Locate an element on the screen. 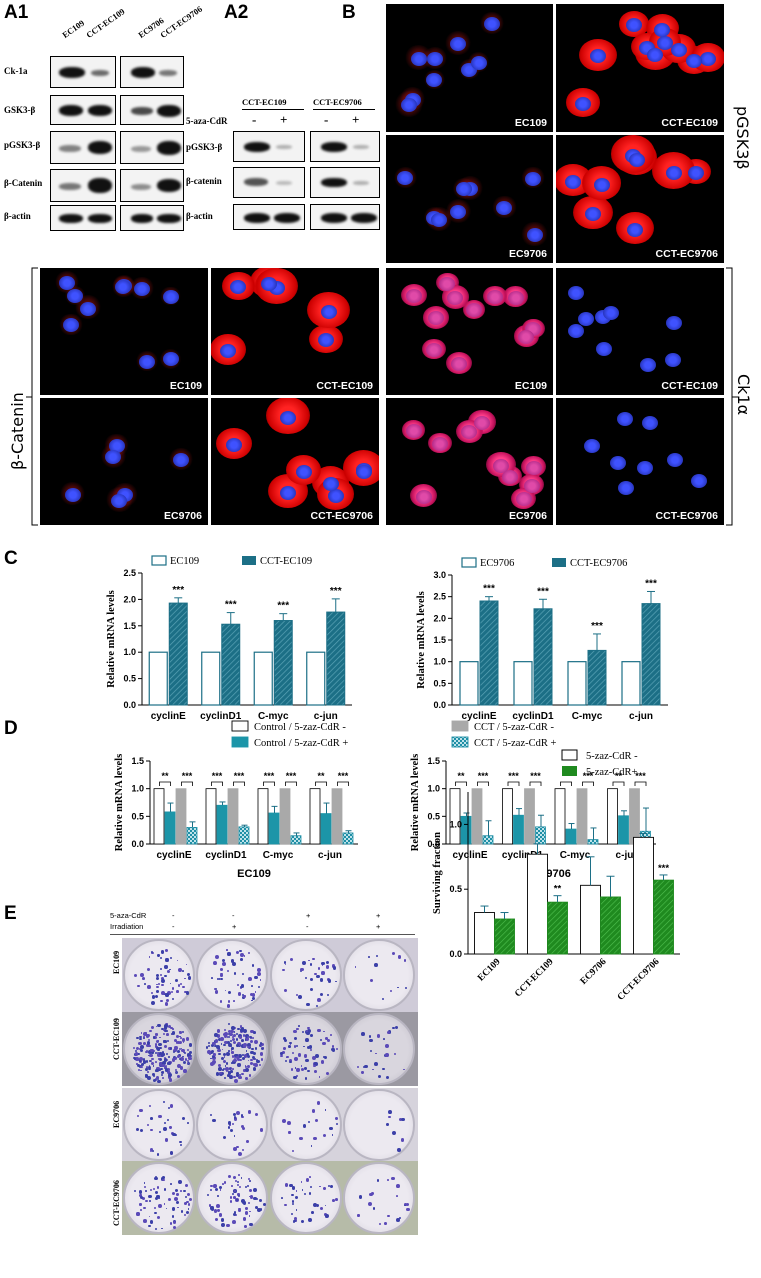  legend-label: 5-zaz-CdR - is located at coordinates (612, 756).